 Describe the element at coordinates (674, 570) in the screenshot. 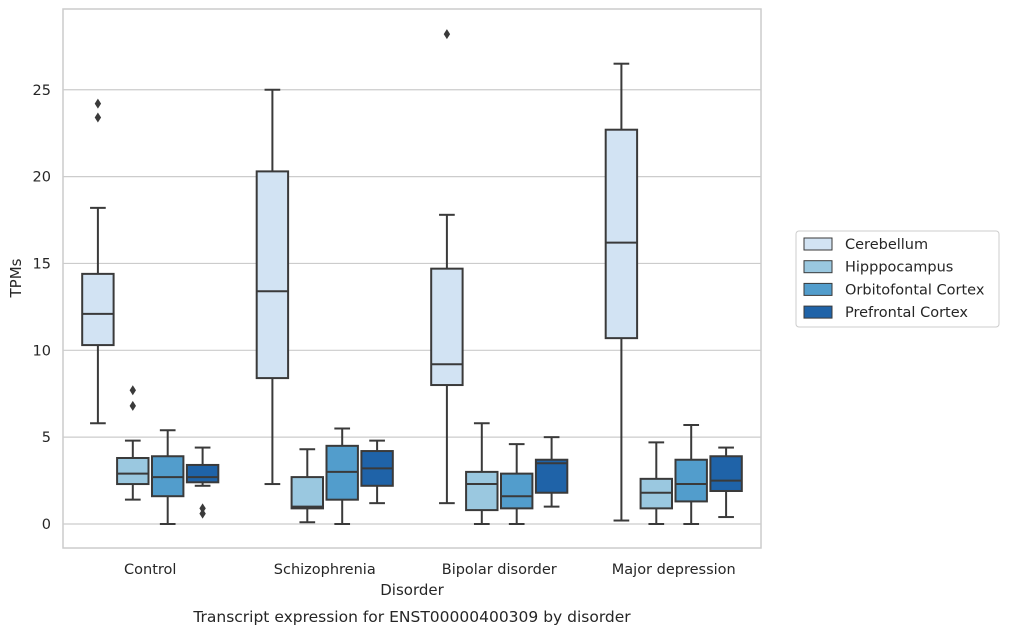

I see `x-tick-label: Major depression` at that location.